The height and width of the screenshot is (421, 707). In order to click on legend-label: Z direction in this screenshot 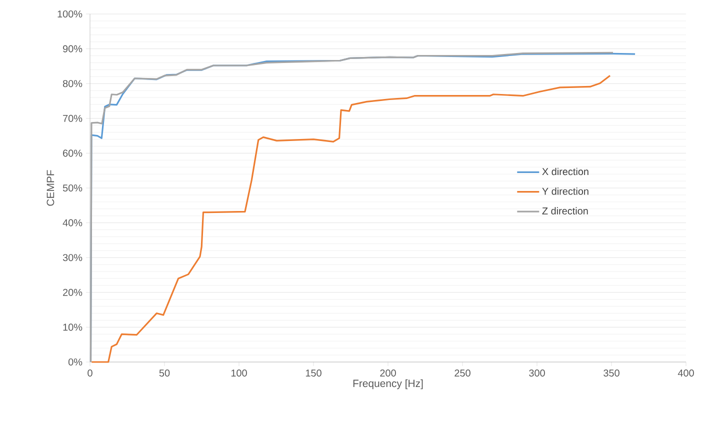, I will do `click(565, 210)`.